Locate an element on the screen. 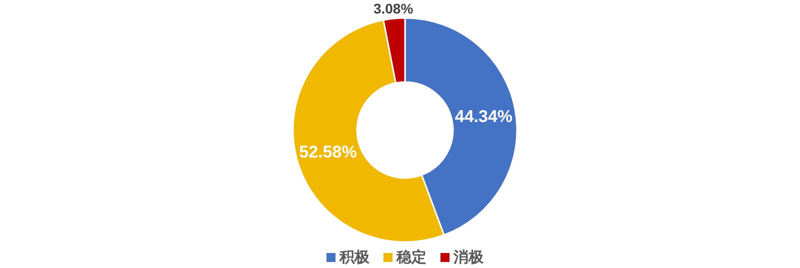  legend-label: 消极 is located at coordinates (468, 257).